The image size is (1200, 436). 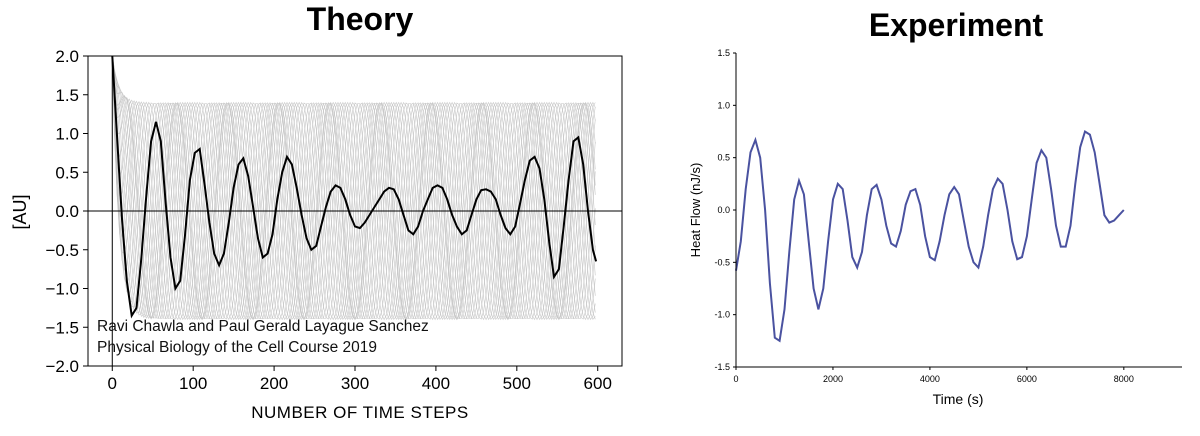 What do you see at coordinates (723, 53) in the screenshot?
I see `experiment-ytick-label-0: 1.5` at bounding box center [723, 53].